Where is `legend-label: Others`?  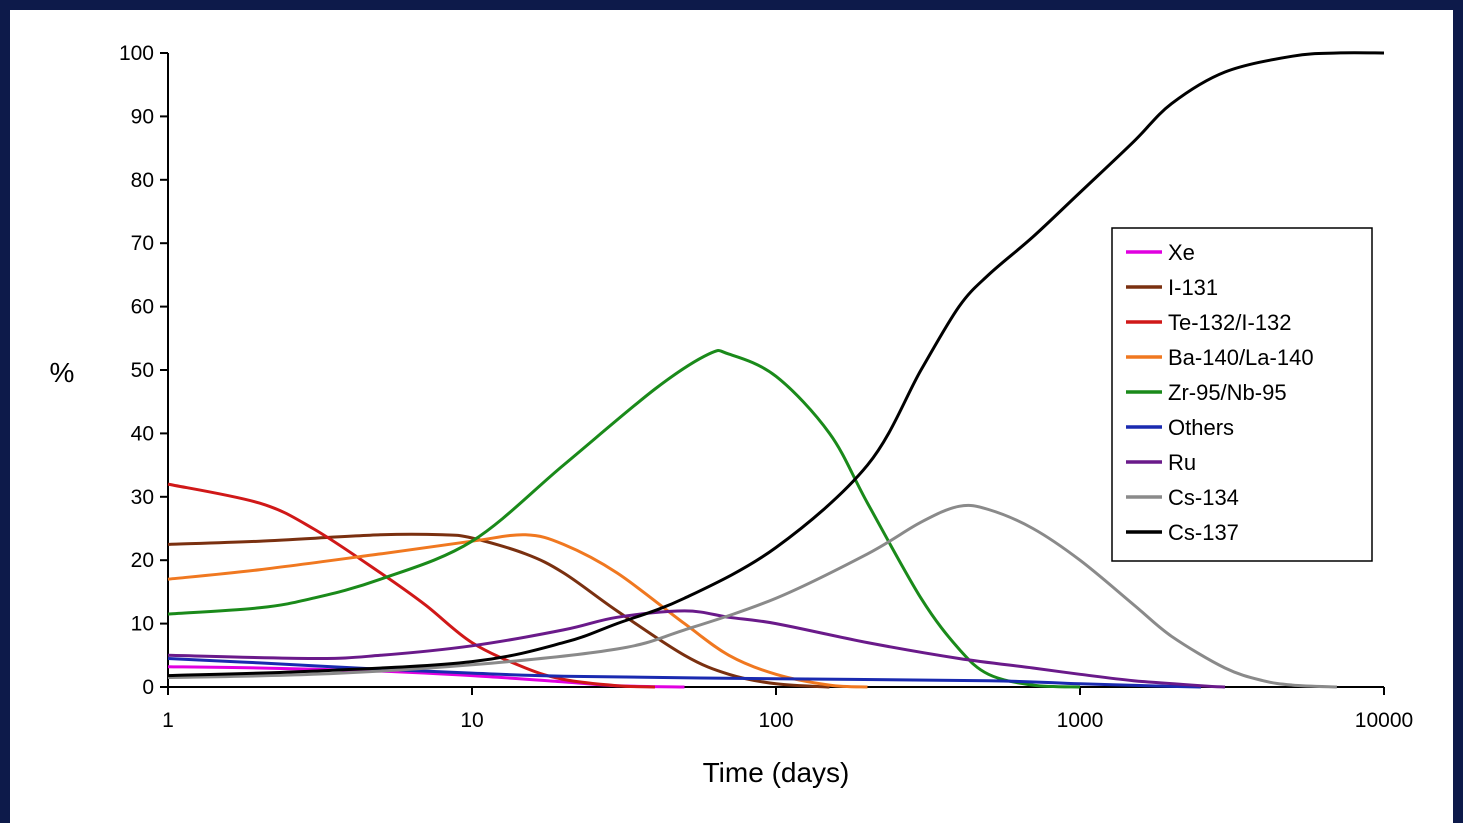
legend-label: Others is located at coordinates (1201, 427).